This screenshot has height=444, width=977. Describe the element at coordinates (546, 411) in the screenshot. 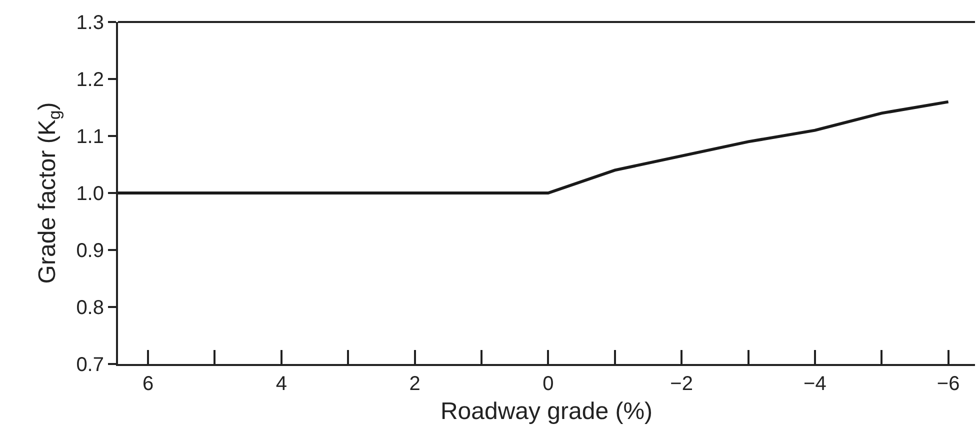

I see `x-axis-title: Roadway grade (%)` at that location.